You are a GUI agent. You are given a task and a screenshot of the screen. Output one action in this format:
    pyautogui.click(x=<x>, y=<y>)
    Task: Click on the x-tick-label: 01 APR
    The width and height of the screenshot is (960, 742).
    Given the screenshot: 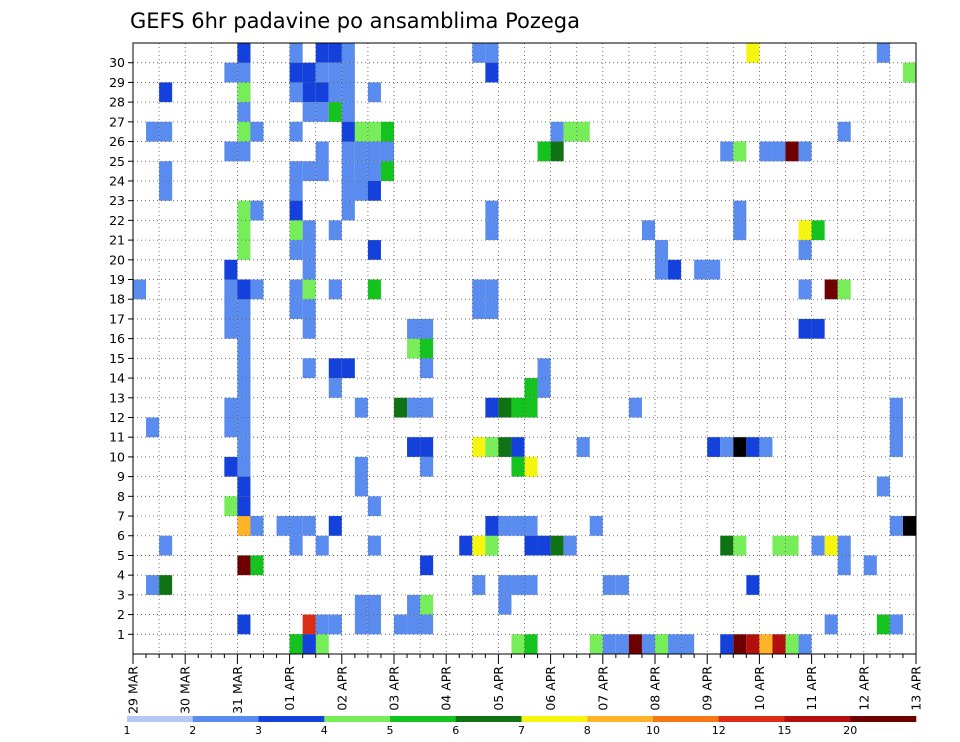 What is the action you would take?
    pyautogui.click(x=289, y=688)
    